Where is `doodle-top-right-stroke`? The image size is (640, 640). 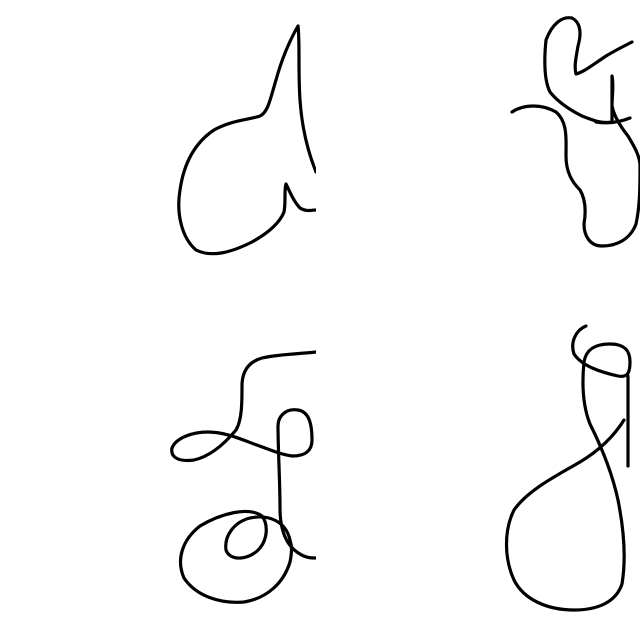 doodle-top-right-stroke is located at coordinates (575, 132).